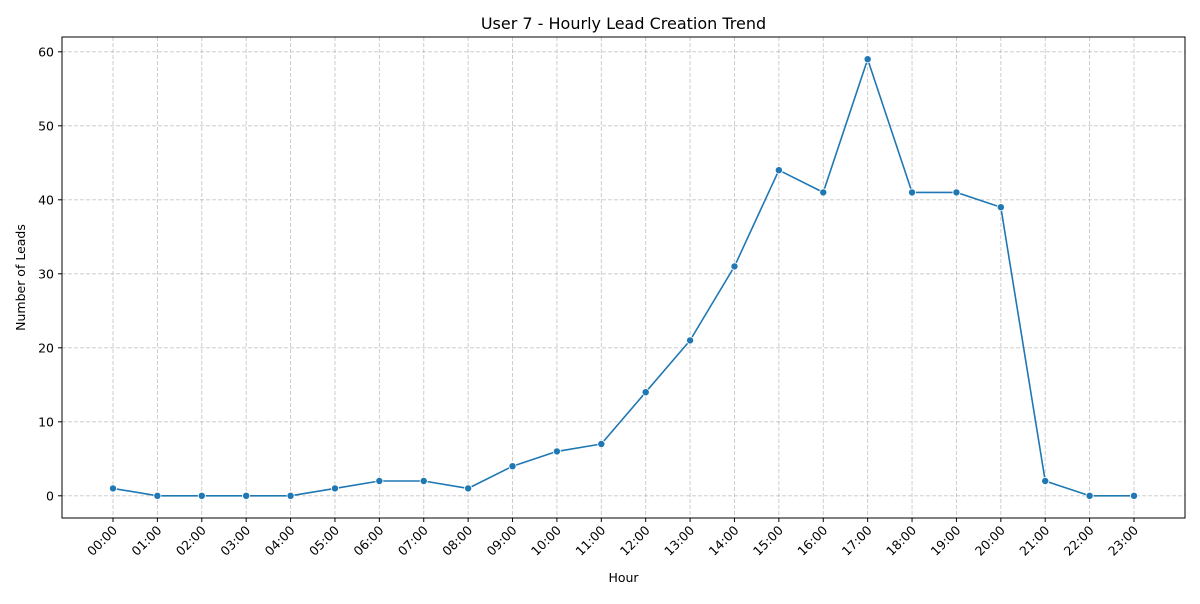  I want to click on y-tick-label: 50, so click(46, 125).